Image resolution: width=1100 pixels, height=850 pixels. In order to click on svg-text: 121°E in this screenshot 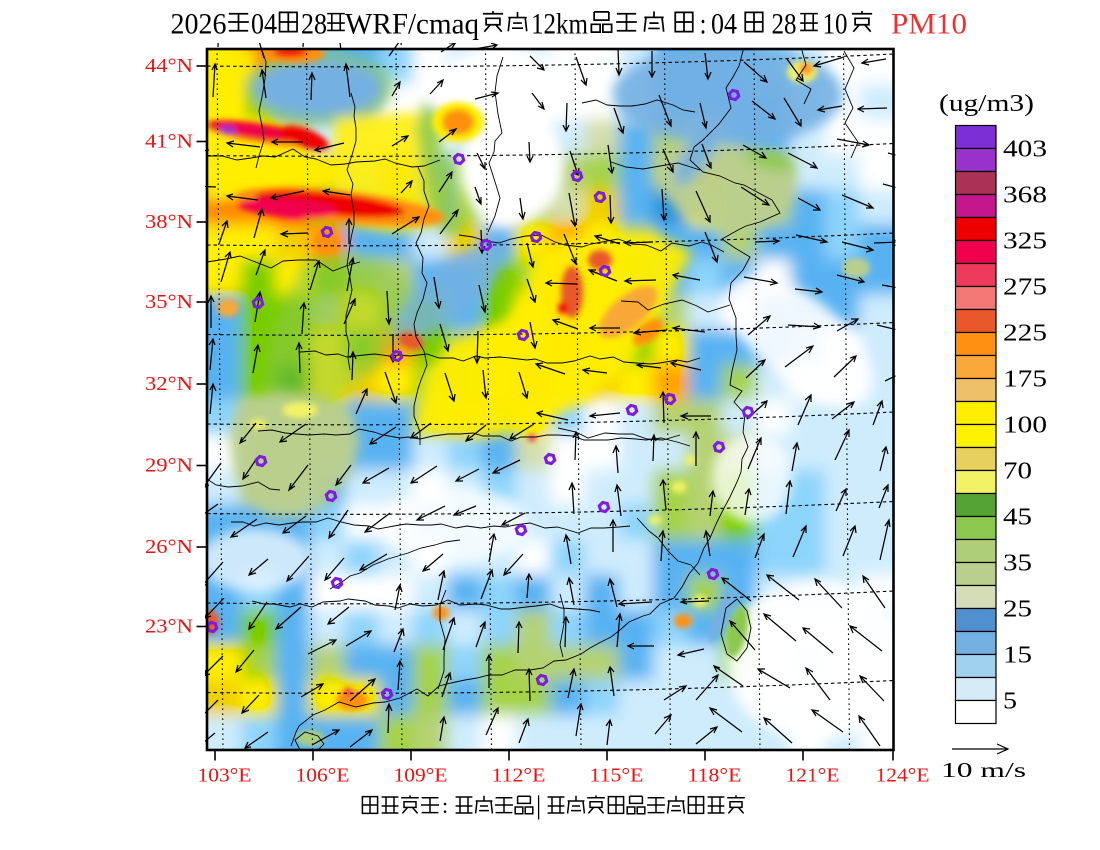, I will do `click(813, 776)`.